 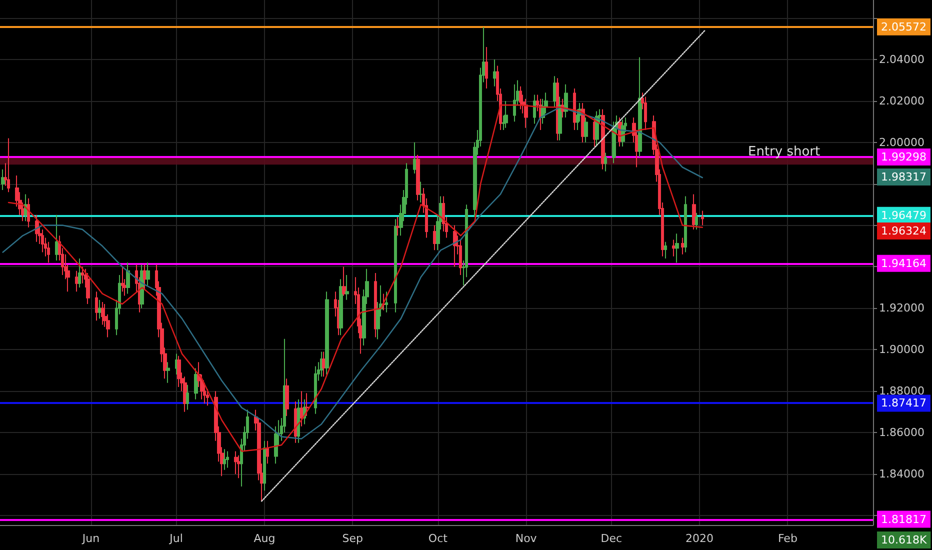 What do you see at coordinates (901, 142) in the screenshot?
I see `y-tick-label: 2.00000` at bounding box center [901, 142].